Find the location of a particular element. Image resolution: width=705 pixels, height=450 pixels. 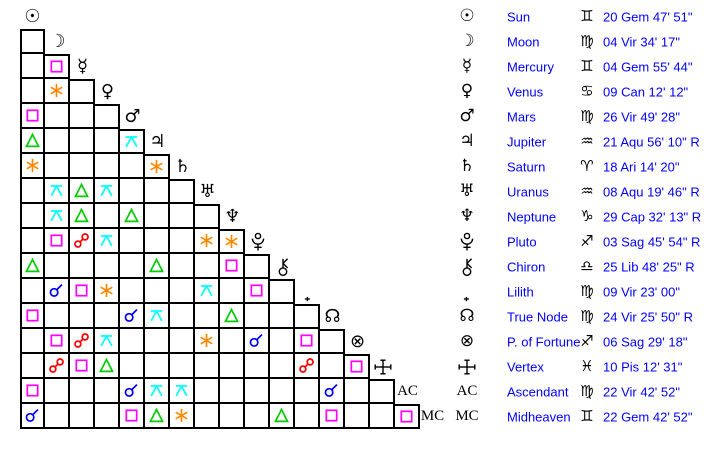

aspect-cell-jupiter-venus is located at coordinates (107, 141).